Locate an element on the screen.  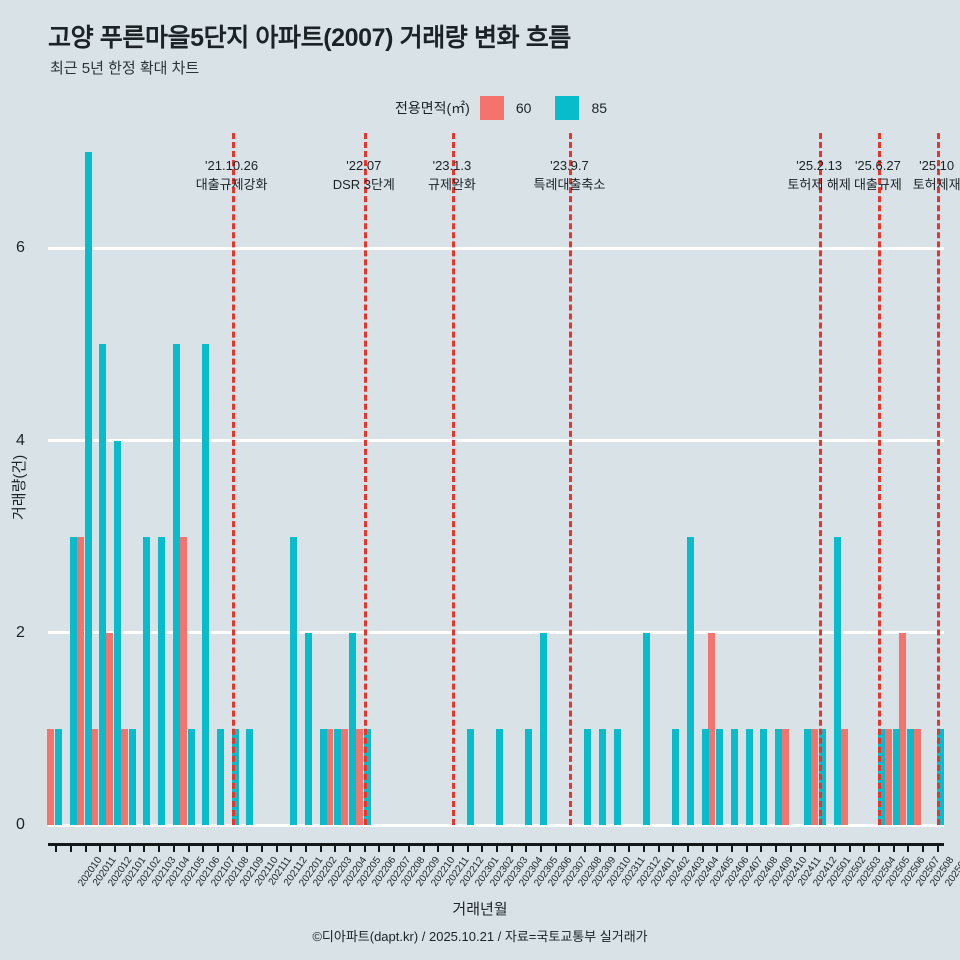
y-axis-title: 거래량(건) is located at coordinates (19, 487).